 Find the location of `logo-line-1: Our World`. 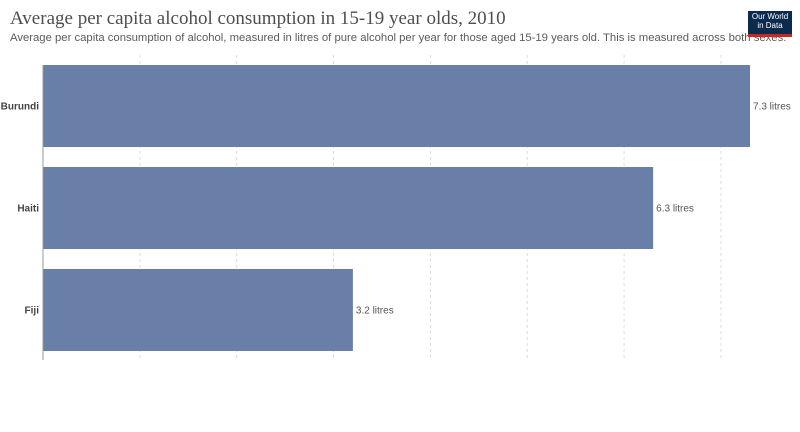

logo-line-1: Our World is located at coordinates (770, 16).